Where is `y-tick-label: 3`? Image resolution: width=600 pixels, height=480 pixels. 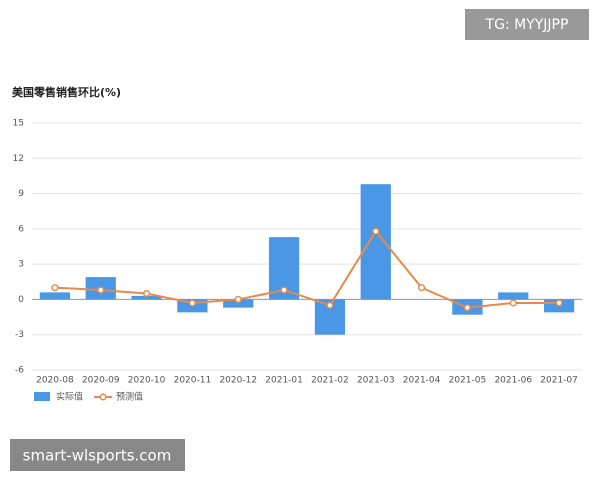 y-tick-label: 3 is located at coordinates (21, 265).